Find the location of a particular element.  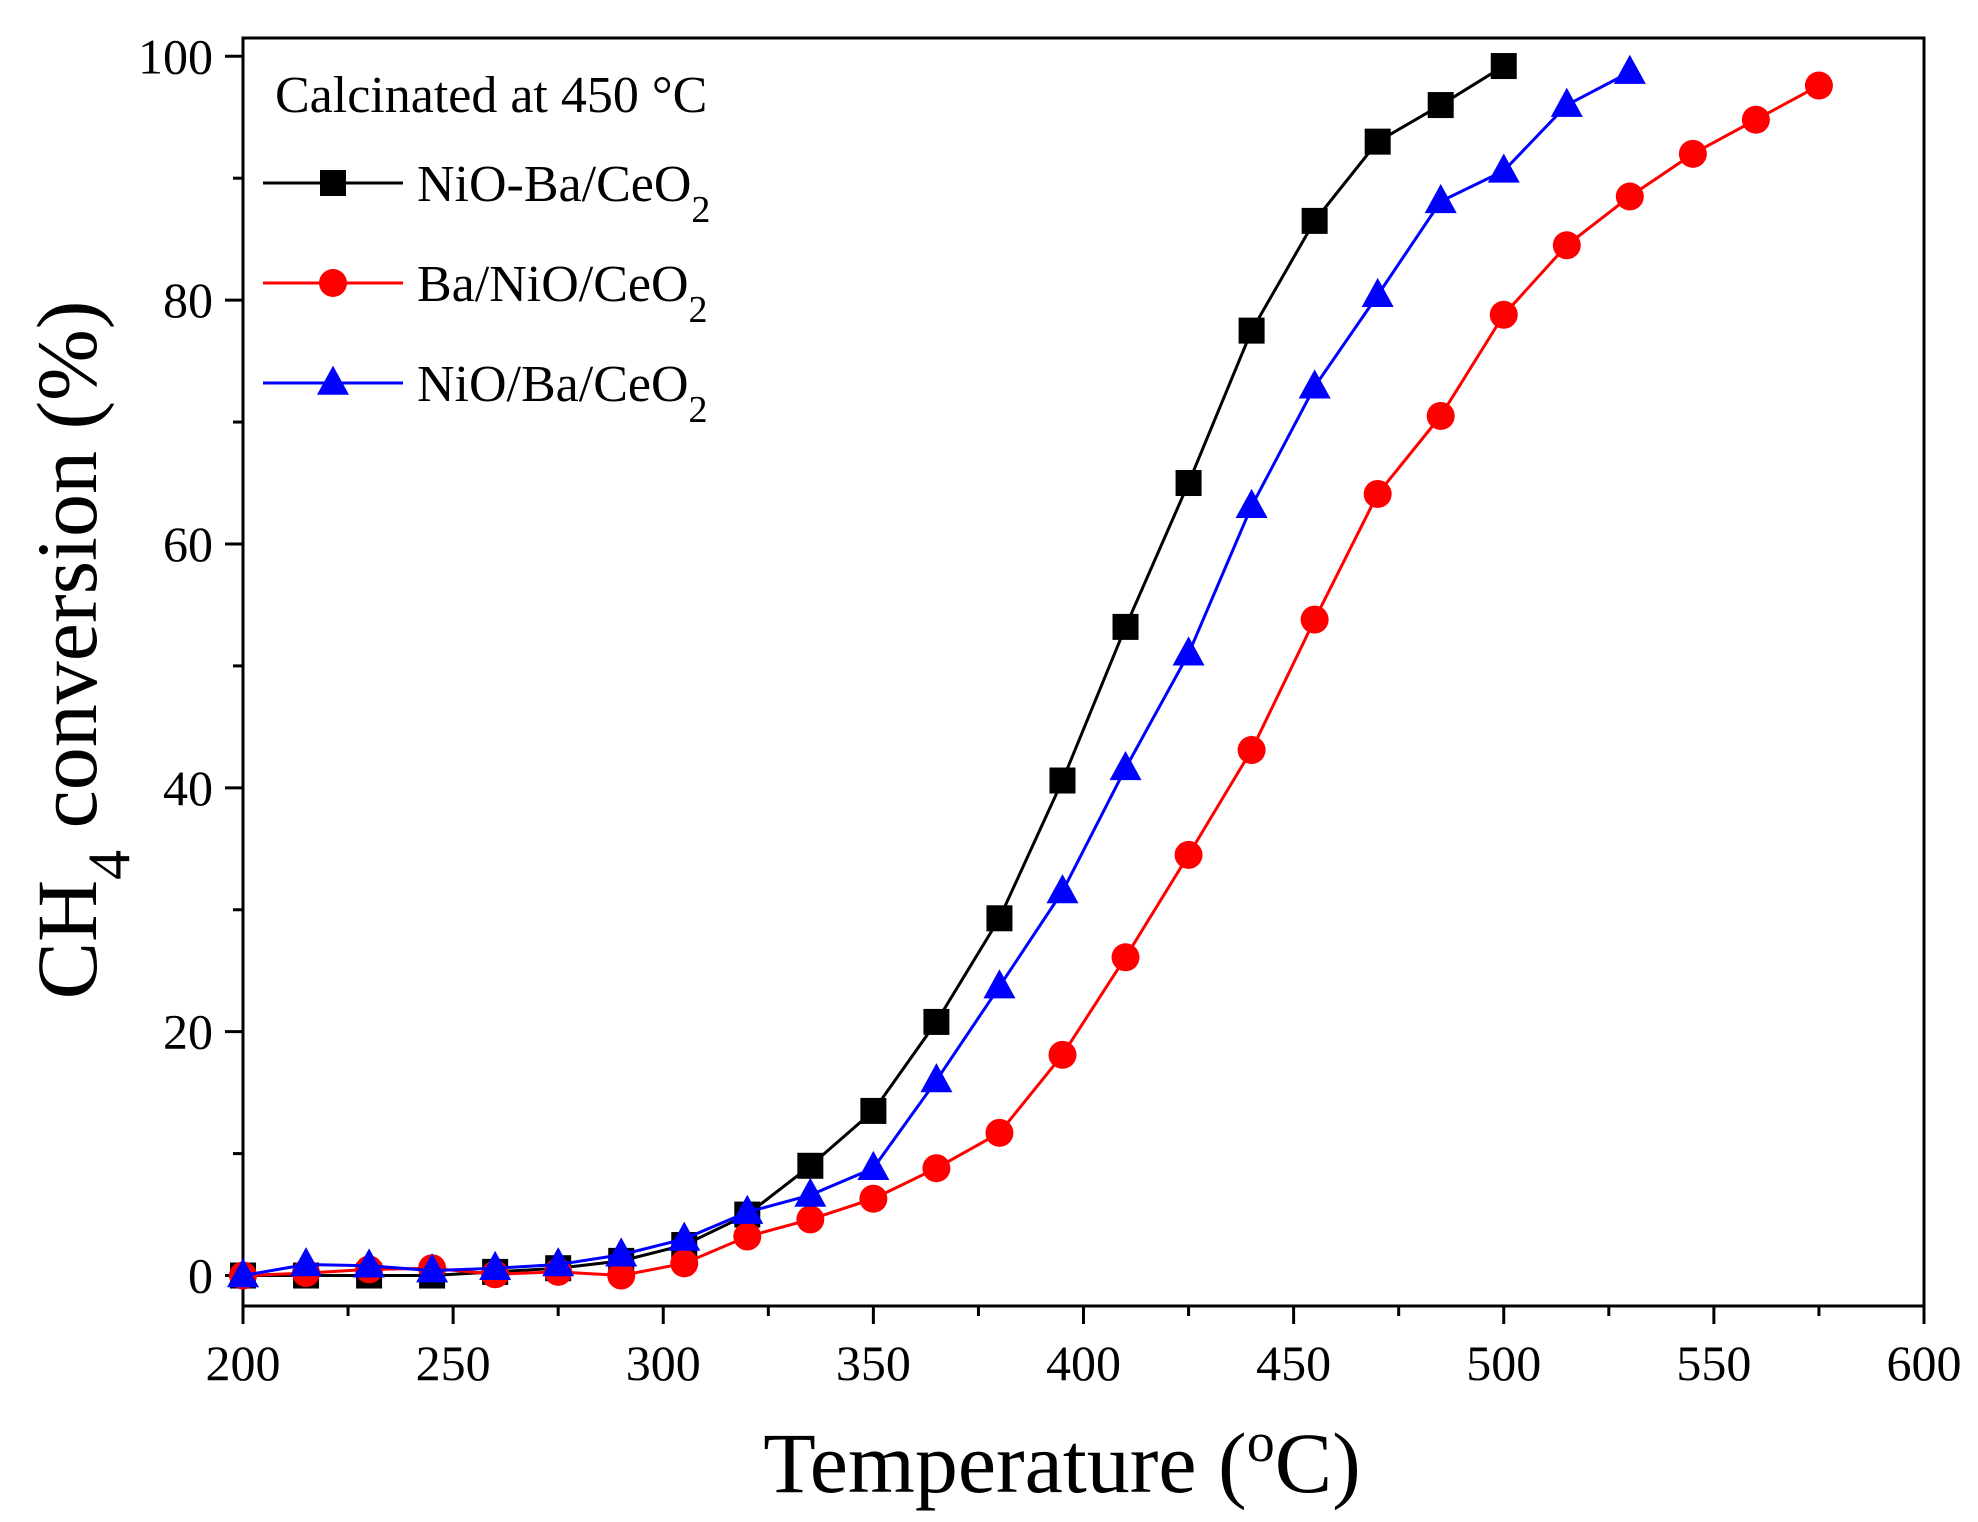

legend-label-main: NiO-Ba/CeO is located at coordinates (554, 184).